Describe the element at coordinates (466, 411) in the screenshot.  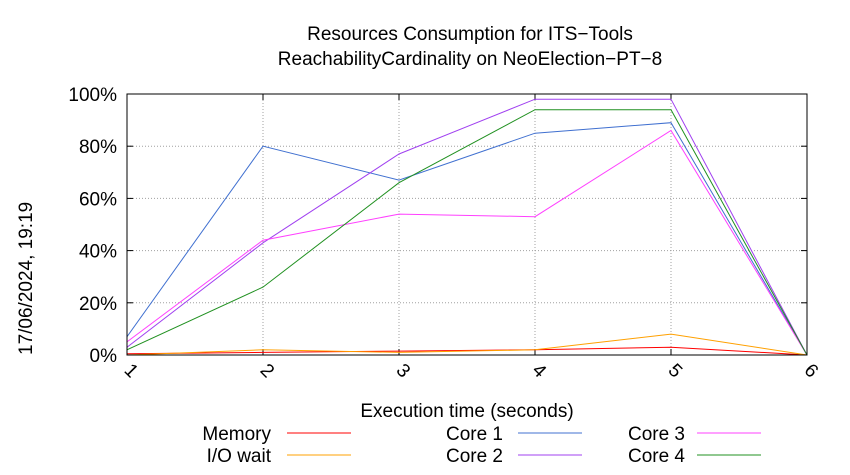
I see `x-axis-label: Execution time (seconds)` at that location.